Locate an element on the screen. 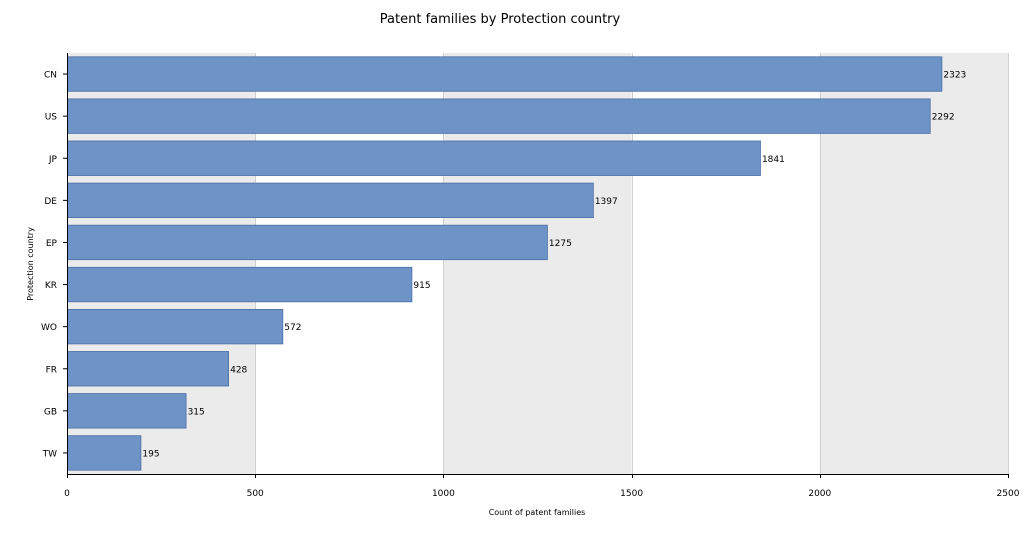 Image resolution: width=1024 pixels, height=536 pixels. value-label-cn: 2323 is located at coordinates (954, 76).